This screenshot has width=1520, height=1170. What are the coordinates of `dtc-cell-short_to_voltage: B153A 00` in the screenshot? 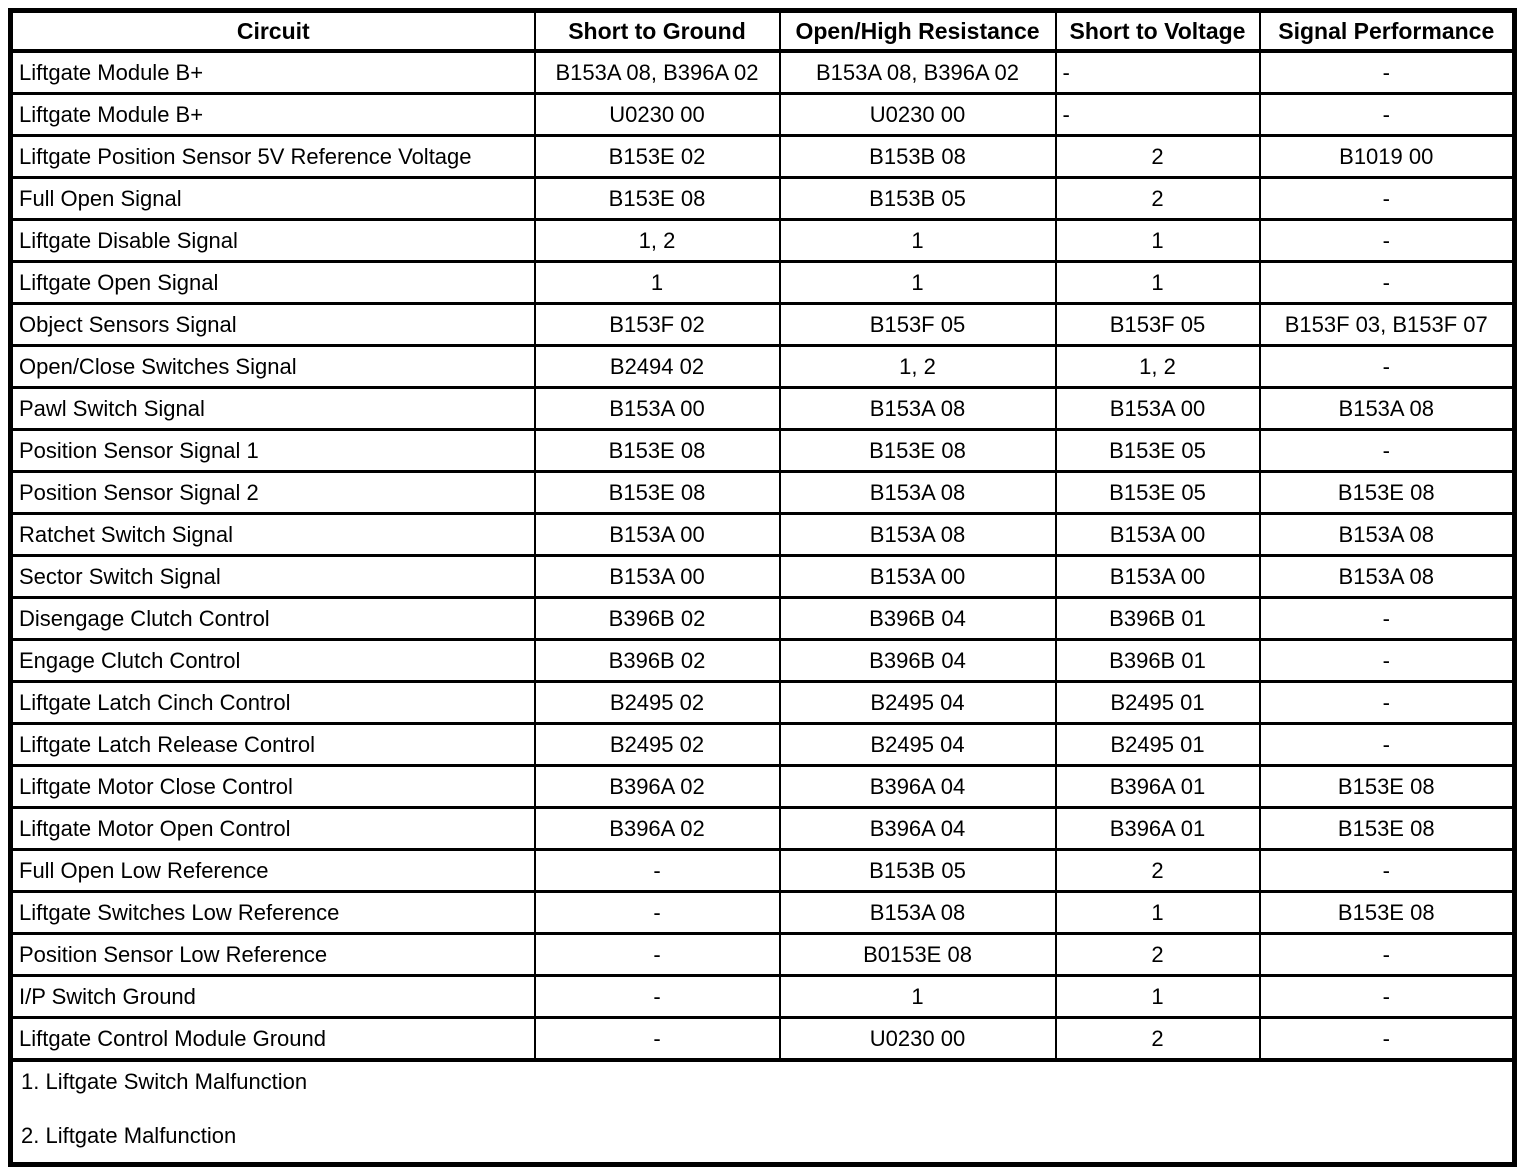 It's located at (1157, 576).